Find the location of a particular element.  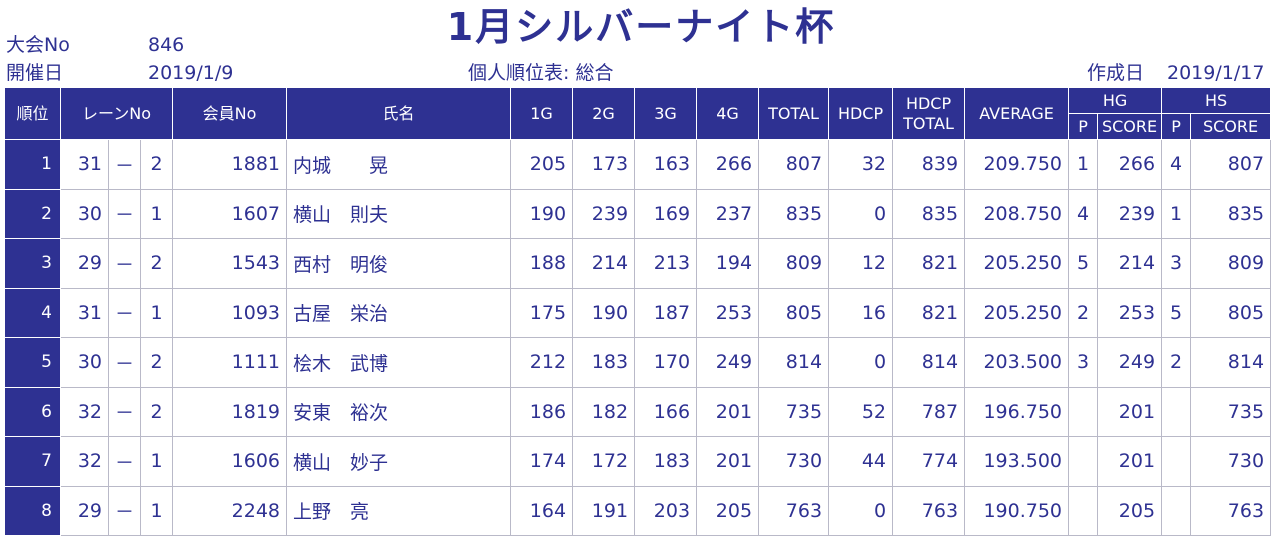

created-date-value: 2019/1/17 is located at coordinates (1216, 73).